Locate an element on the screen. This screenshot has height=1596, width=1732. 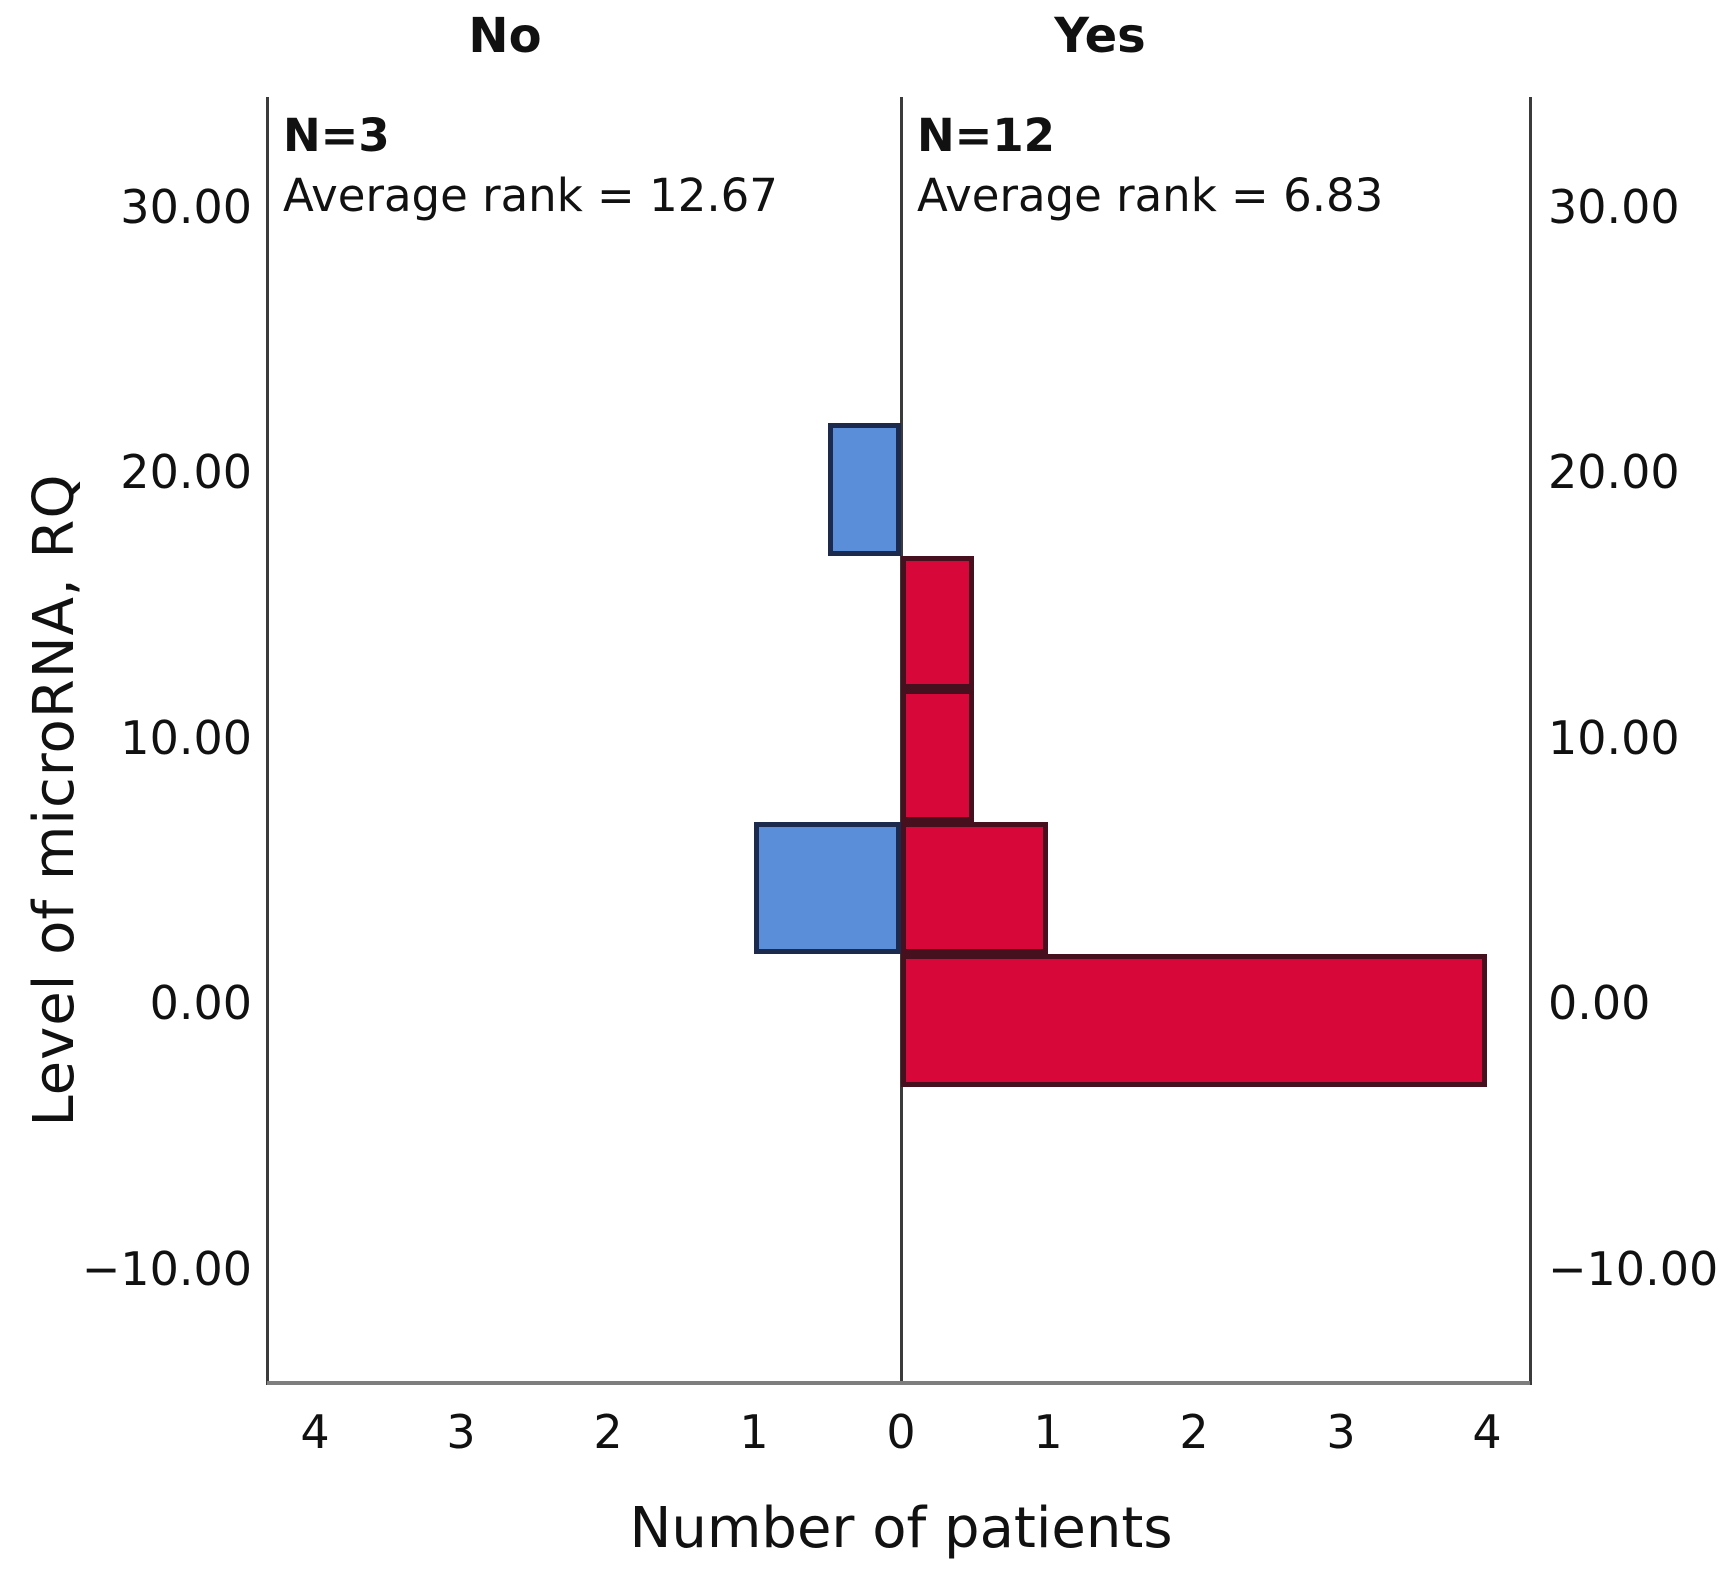
x-tick-label-1: 1 is located at coordinates (1048, 1432).